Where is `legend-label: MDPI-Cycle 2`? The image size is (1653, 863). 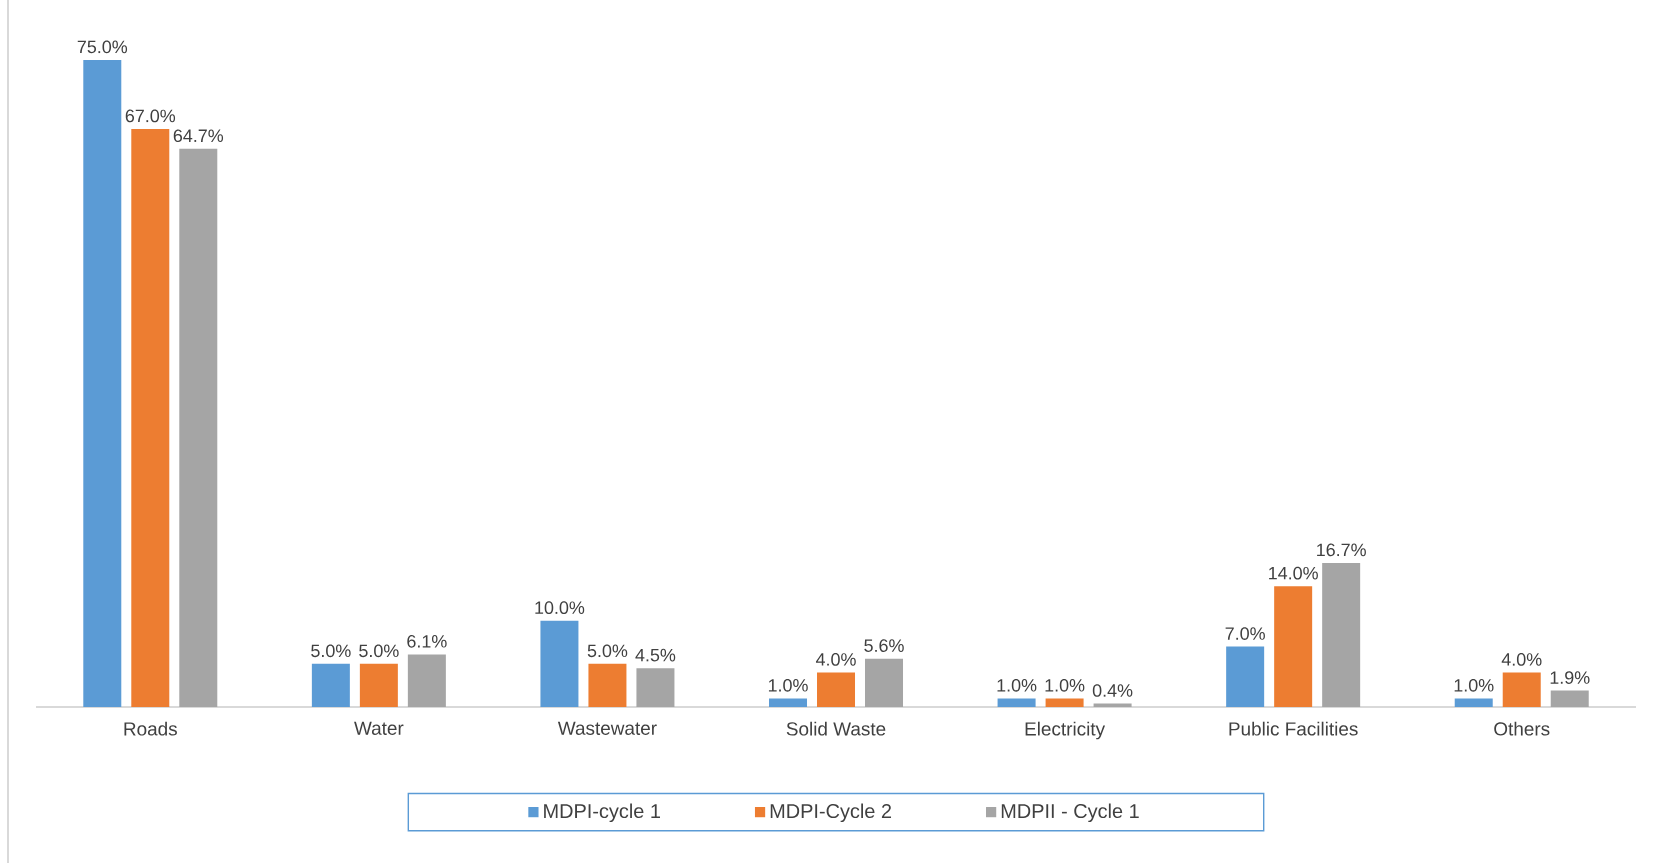
legend-label: MDPI-Cycle 2 is located at coordinates (831, 813).